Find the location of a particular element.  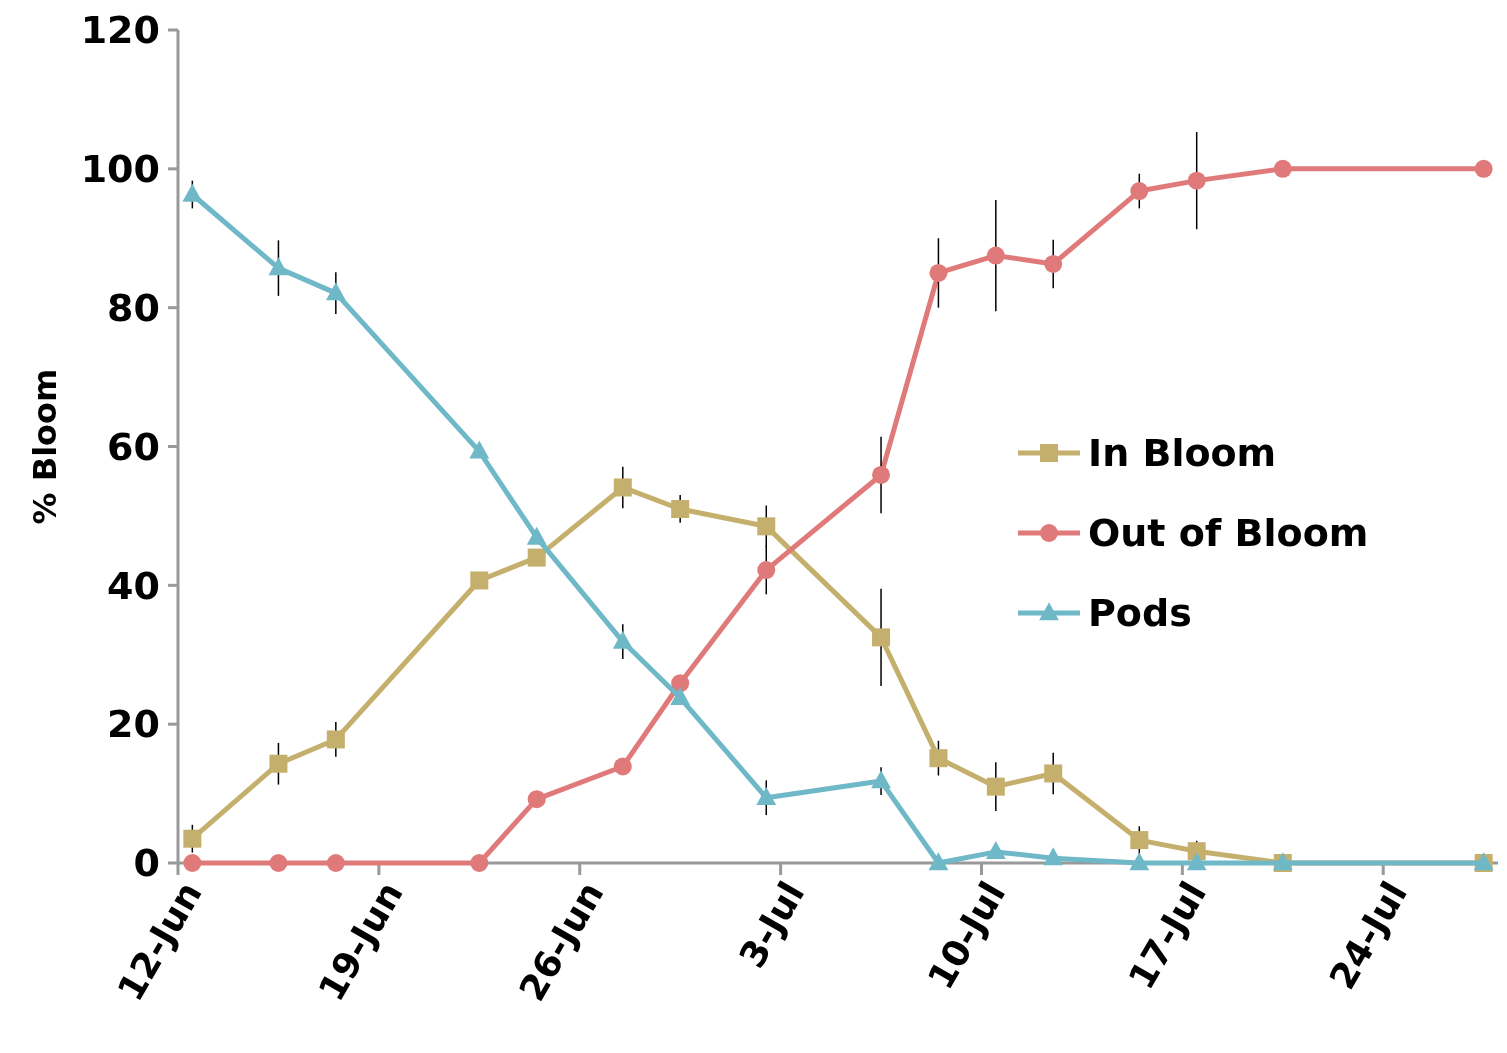

y-tick-label: 40 is located at coordinates (133, 585).